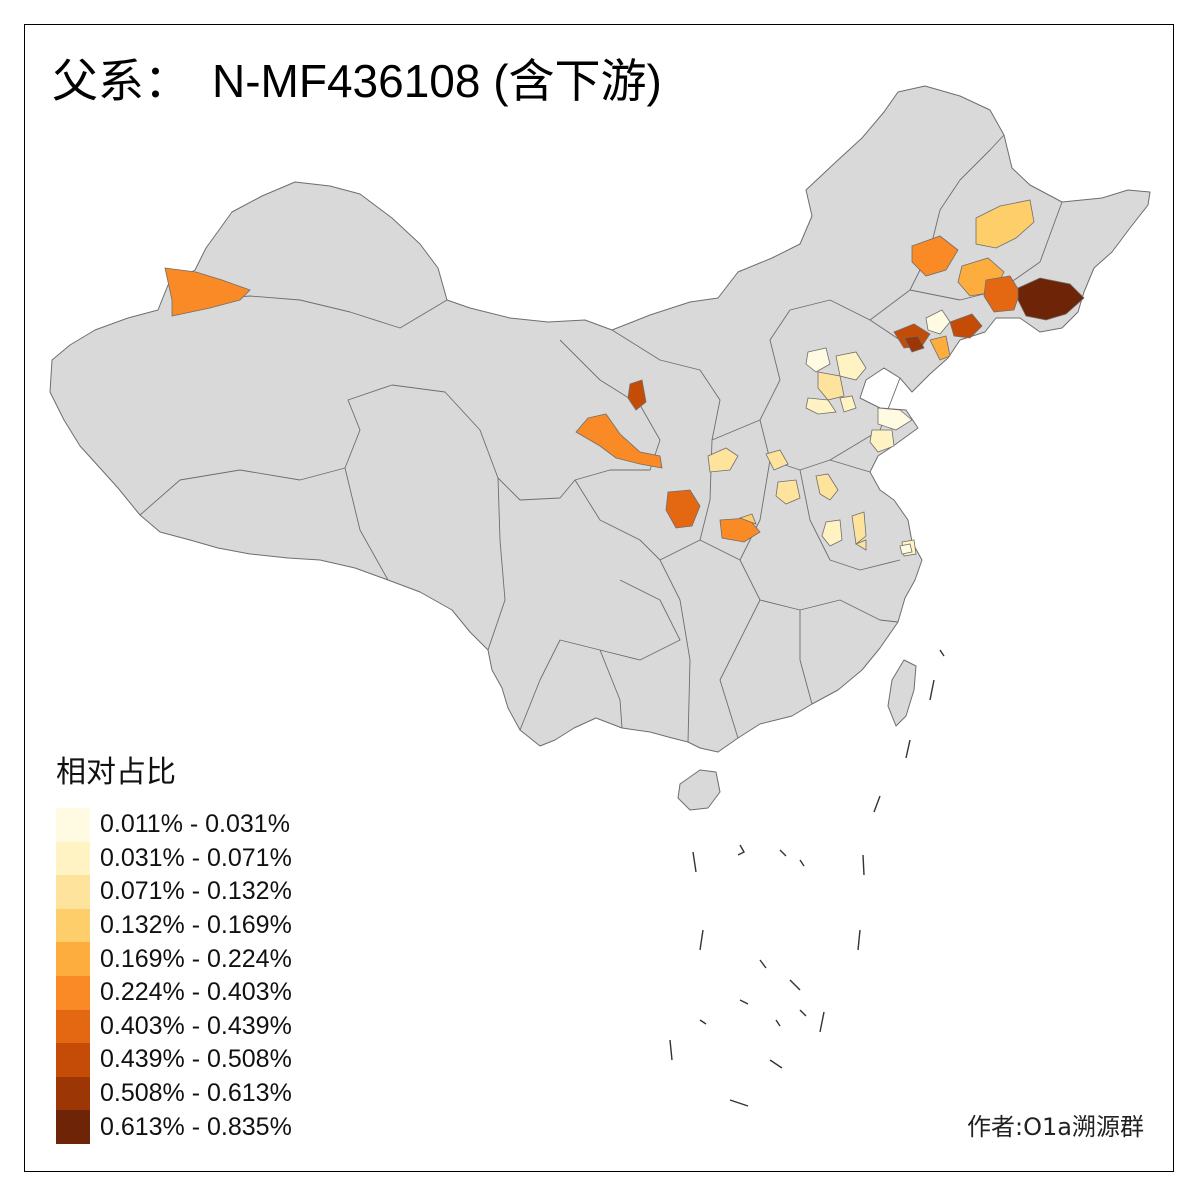 Image resolution: width=1200 pixels, height=1200 pixels. Describe the element at coordinates (196, 1025) in the screenshot. I see `legend-label: 0.403% - 0.439%` at that location.